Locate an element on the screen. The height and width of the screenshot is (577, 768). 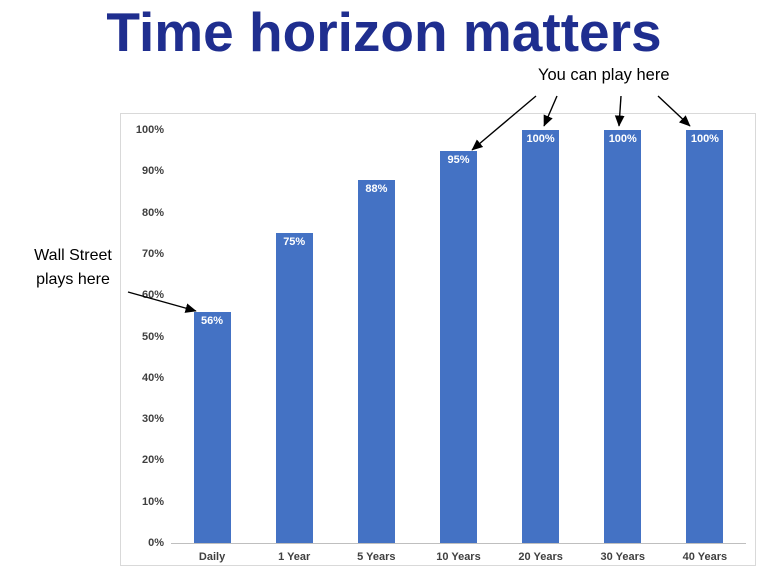
annotation-wall-street-line1: Wall Street is located at coordinates (73, 255).